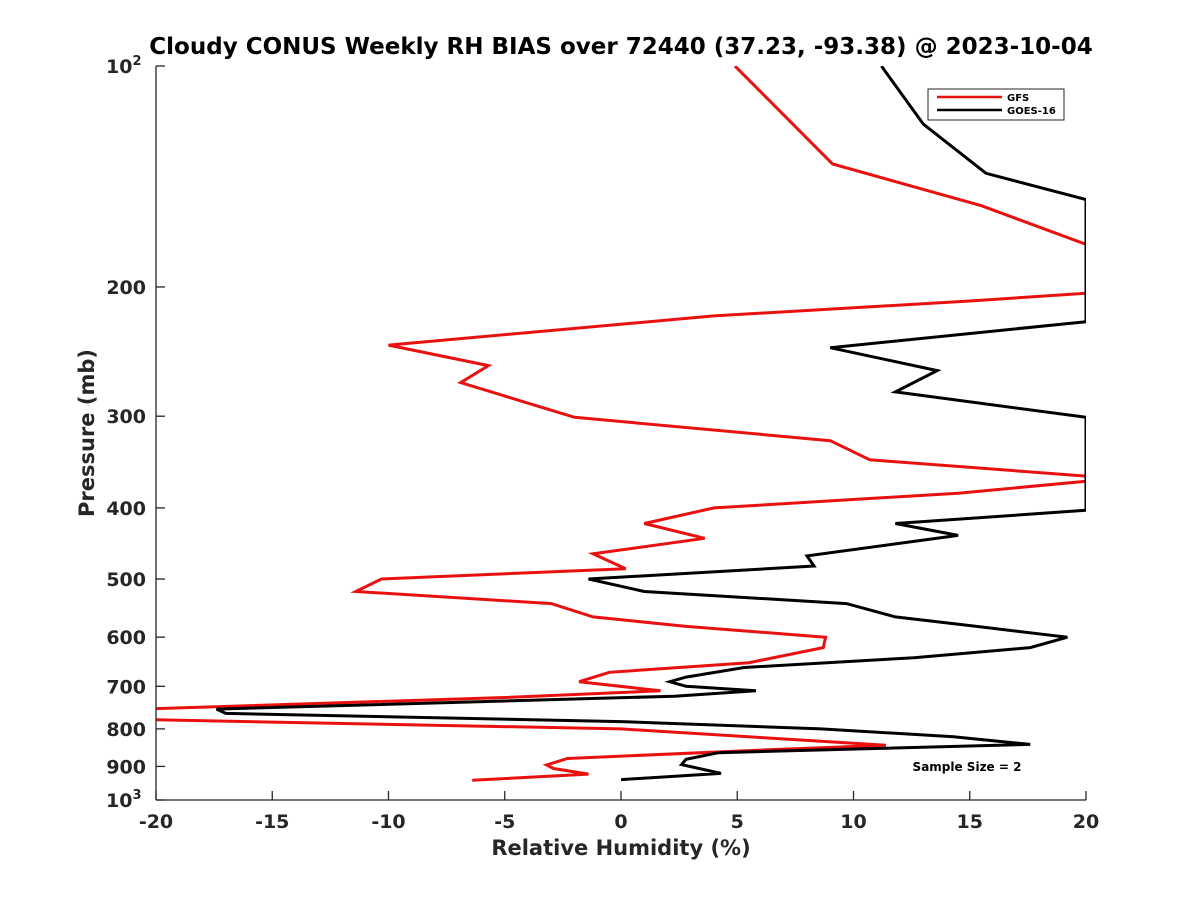  Describe the element at coordinates (136, 61) in the screenshot. I see `y-tick-exponent: 2` at that location.